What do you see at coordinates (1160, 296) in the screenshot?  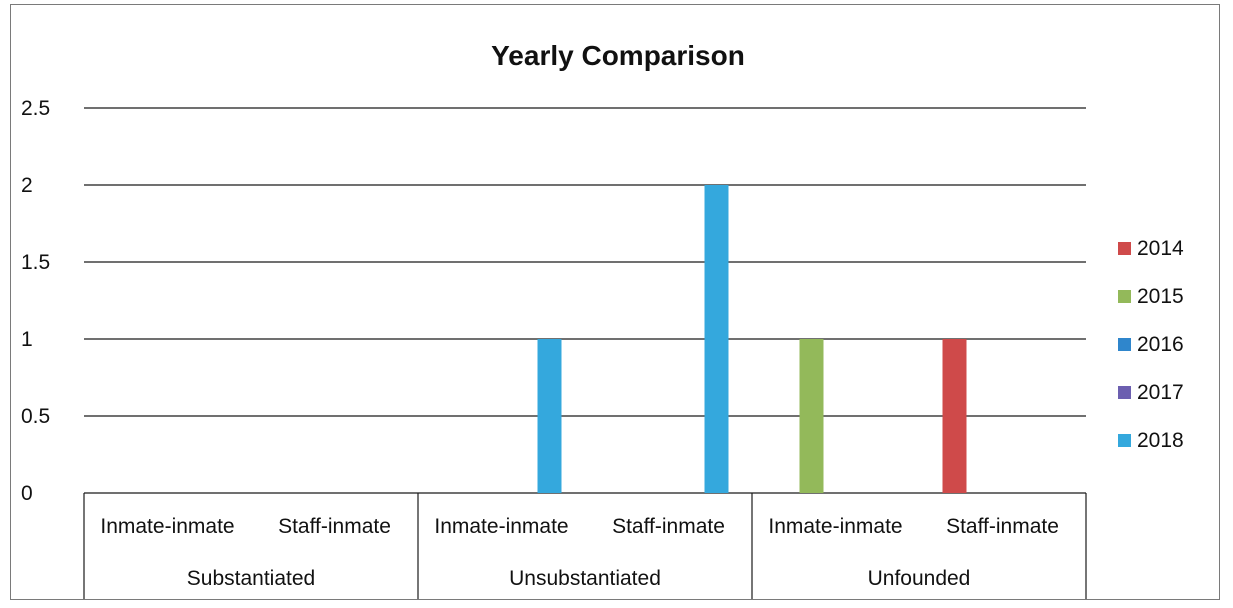 I see `legend-label: 2015` at bounding box center [1160, 296].